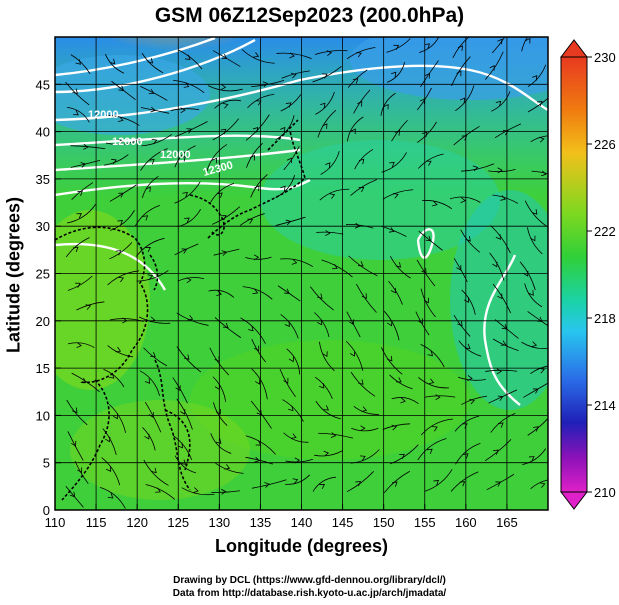 The width and height of the screenshot is (619, 605). I want to click on colorbar-bottom-arrow, so click(574, 500).